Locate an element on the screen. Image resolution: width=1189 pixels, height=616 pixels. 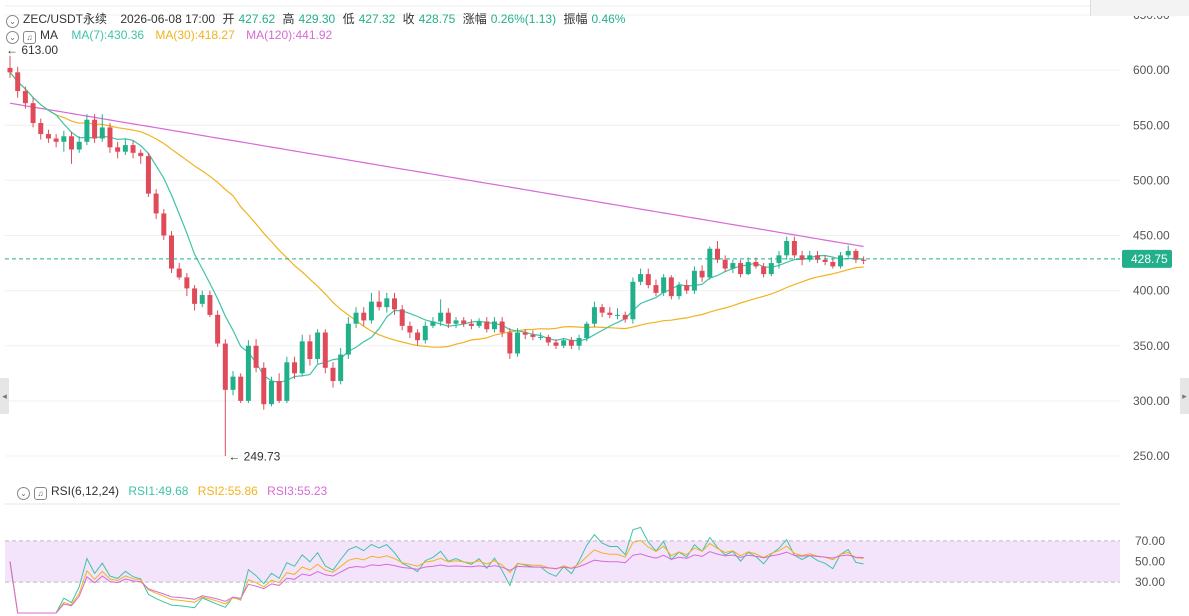
high-value: 429.30 is located at coordinates (317, 19).